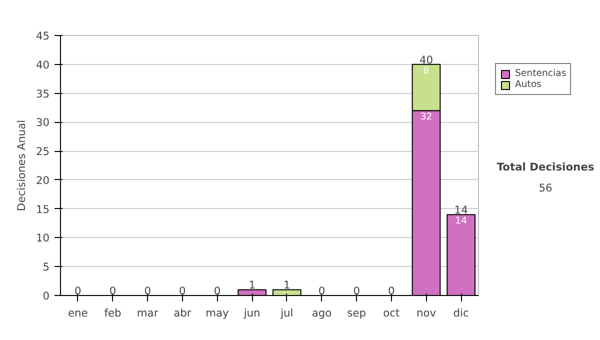 This screenshot has height=340, width=600. I want to click on data-label: 8, so click(426, 70).